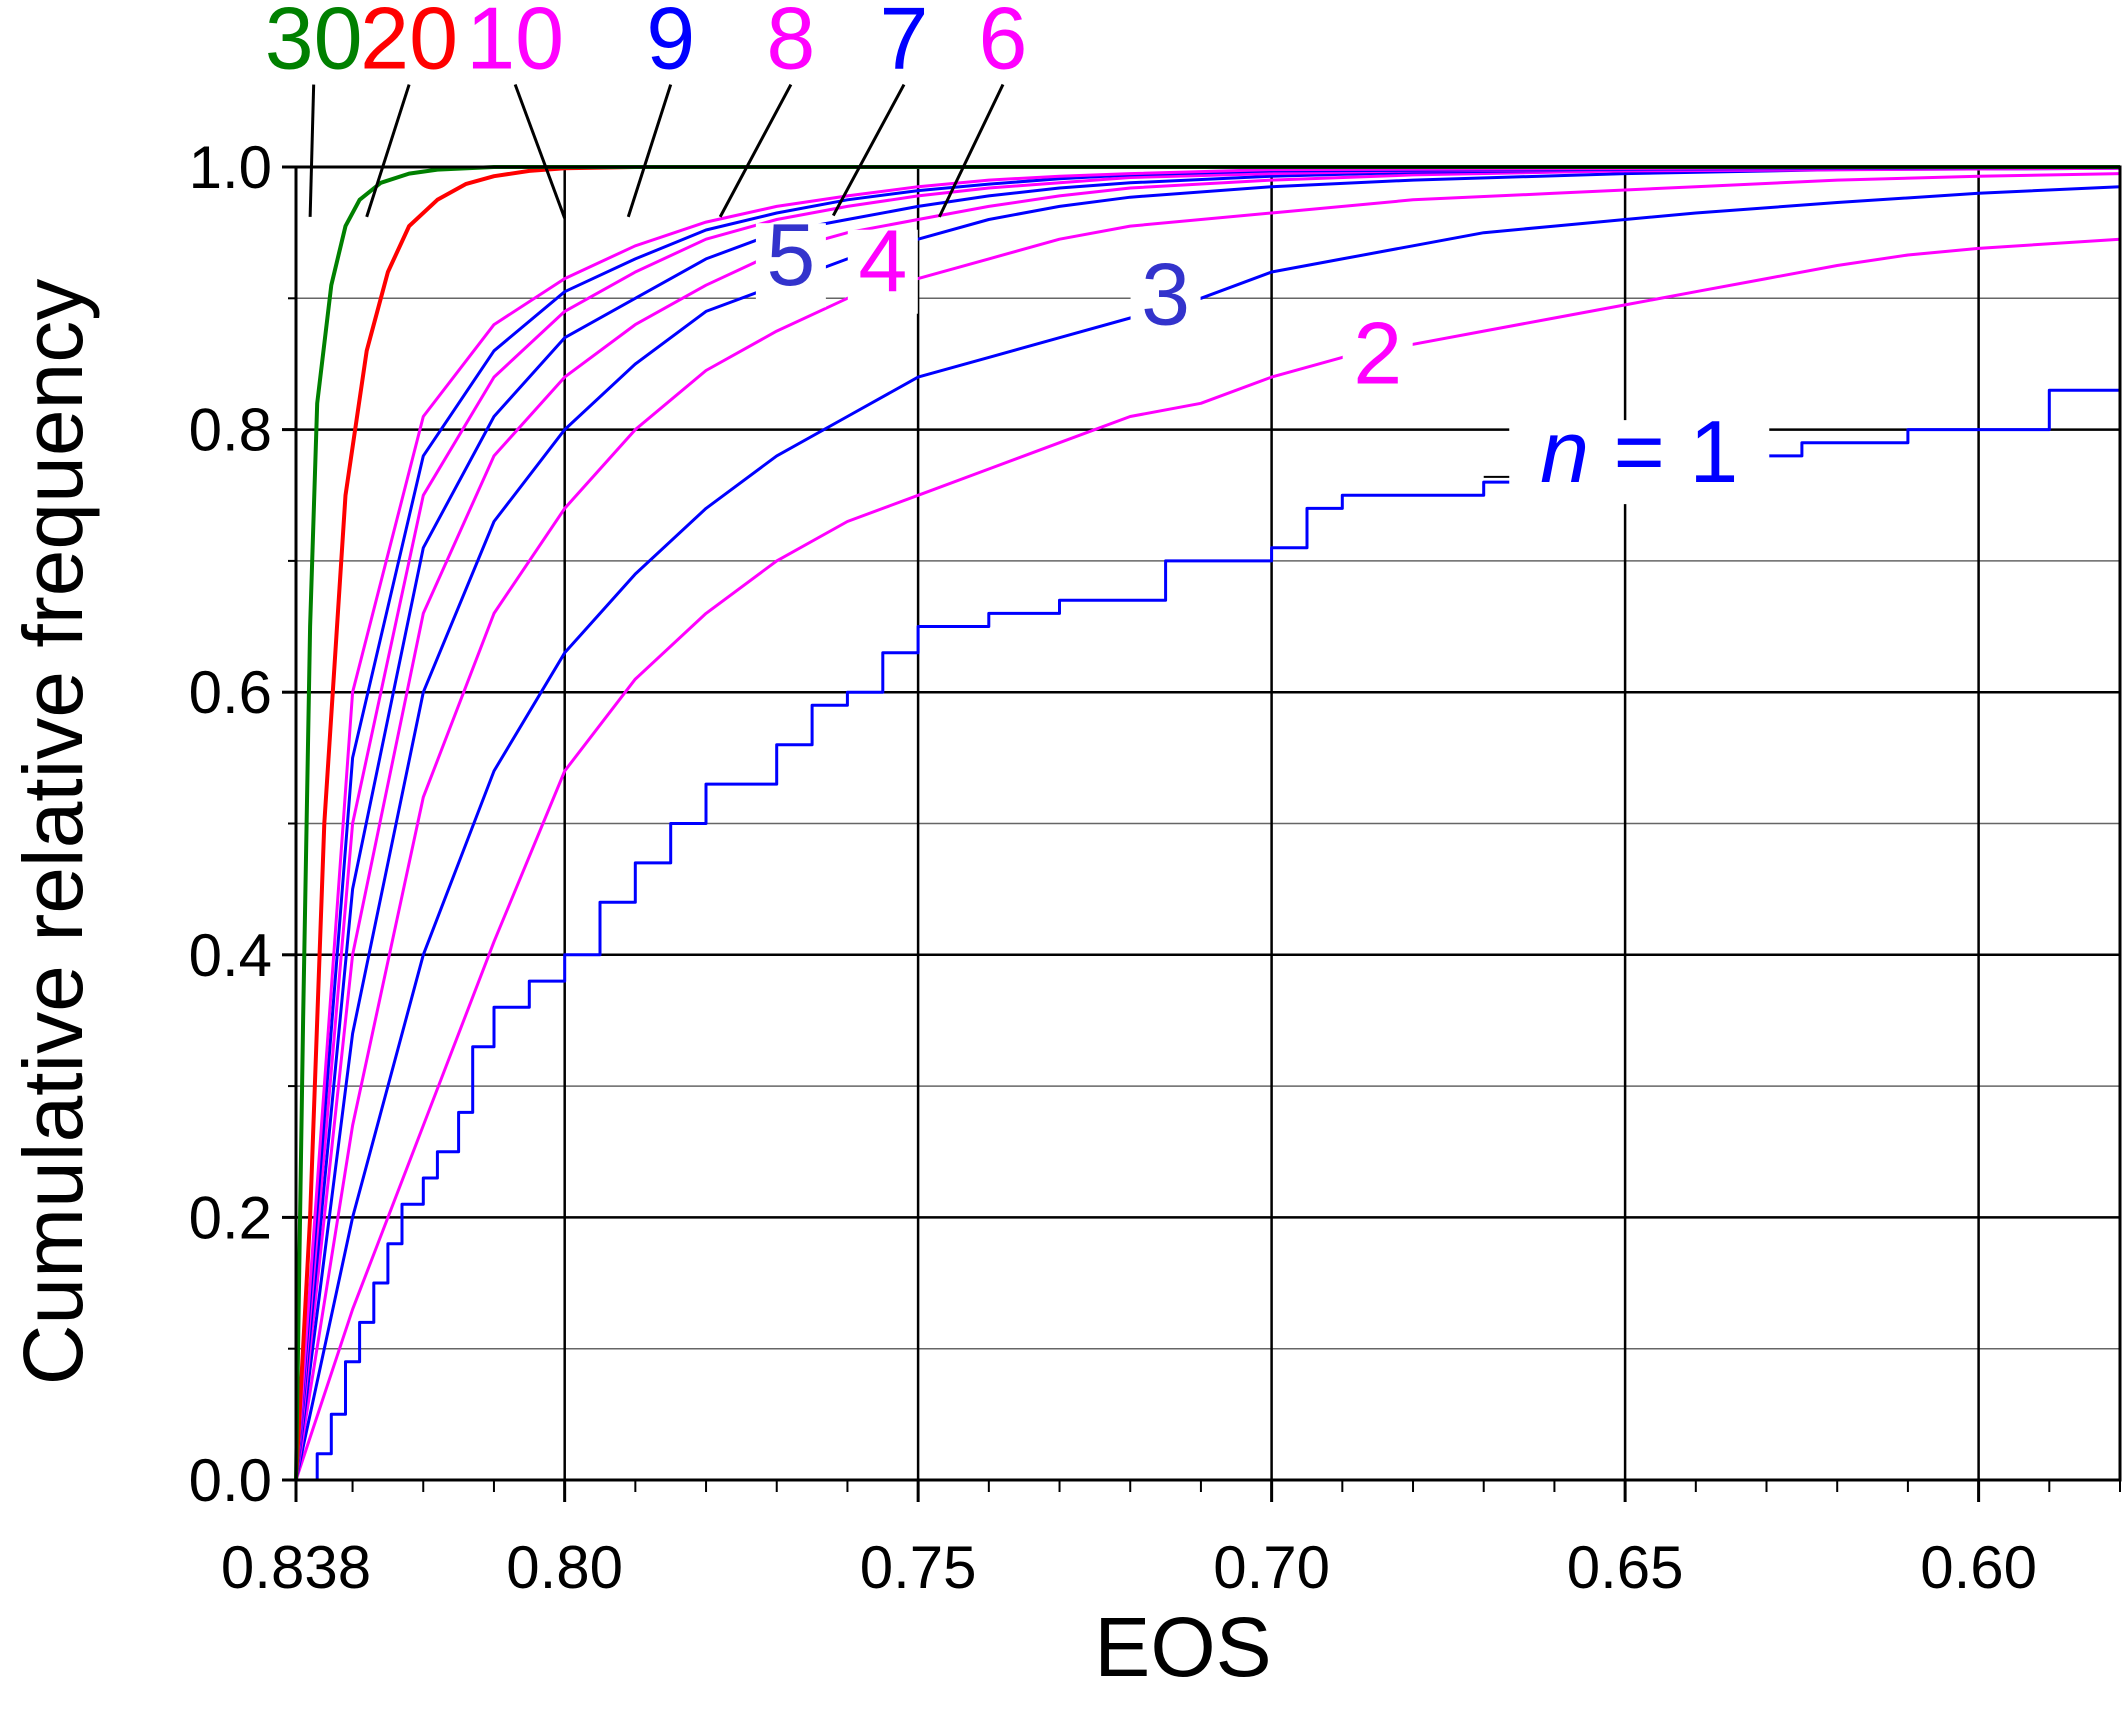 Image resolution: width=2128 pixels, height=1724 pixels. What do you see at coordinates (1165, 294) in the screenshot?
I see `curve-label-3: 3` at bounding box center [1165, 294].